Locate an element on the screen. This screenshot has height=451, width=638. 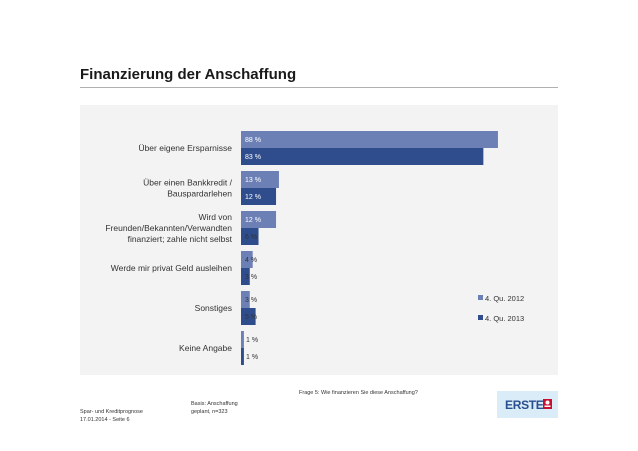
footer-date-page: 17.01.2014 - Seite 6 is located at coordinates (105, 420).